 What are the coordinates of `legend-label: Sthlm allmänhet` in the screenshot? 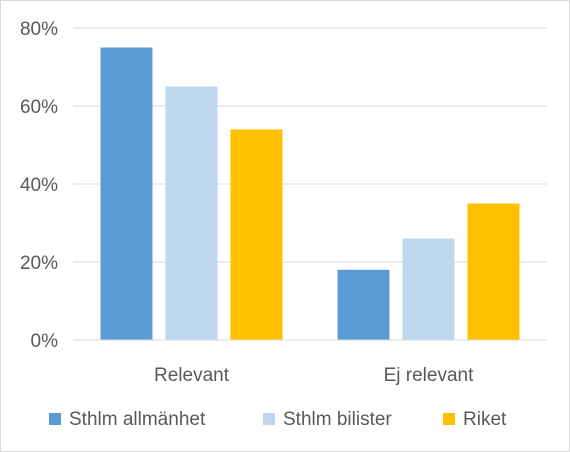 It's located at (137, 419).